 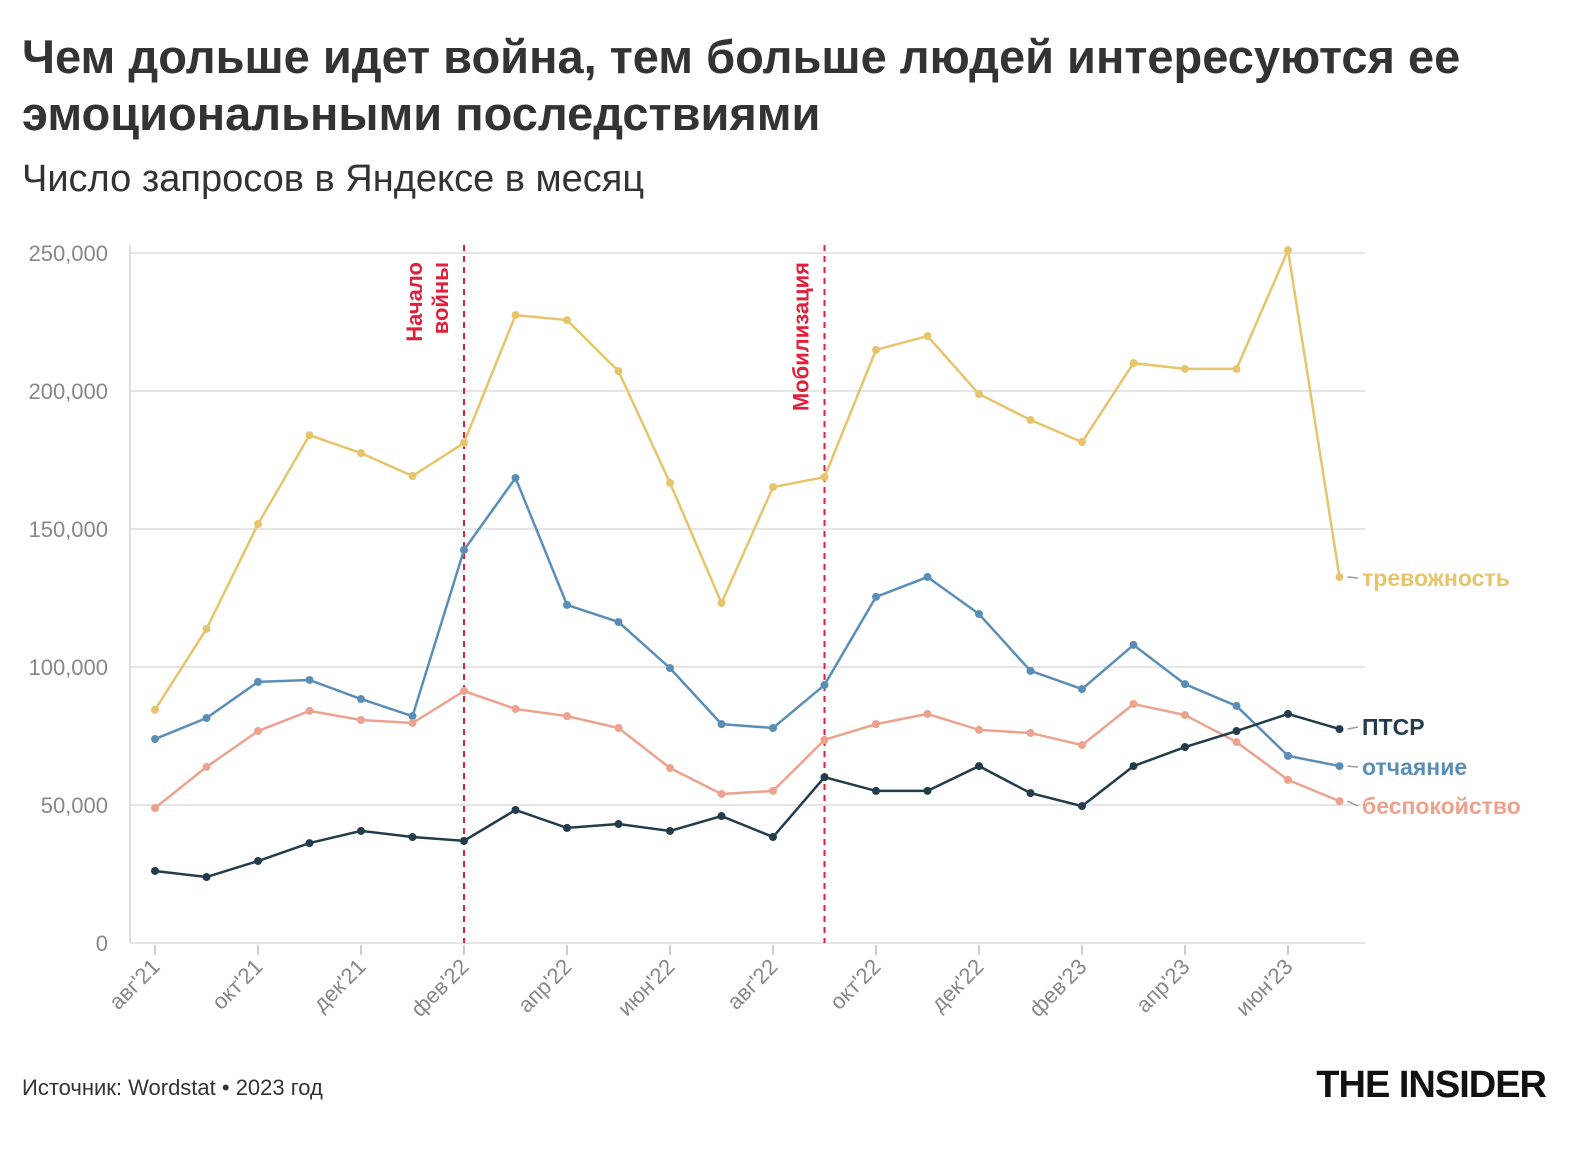 What do you see at coordinates (102, 943) in the screenshot?
I see `y-tick-label: 0` at bounding box center [102, 943].